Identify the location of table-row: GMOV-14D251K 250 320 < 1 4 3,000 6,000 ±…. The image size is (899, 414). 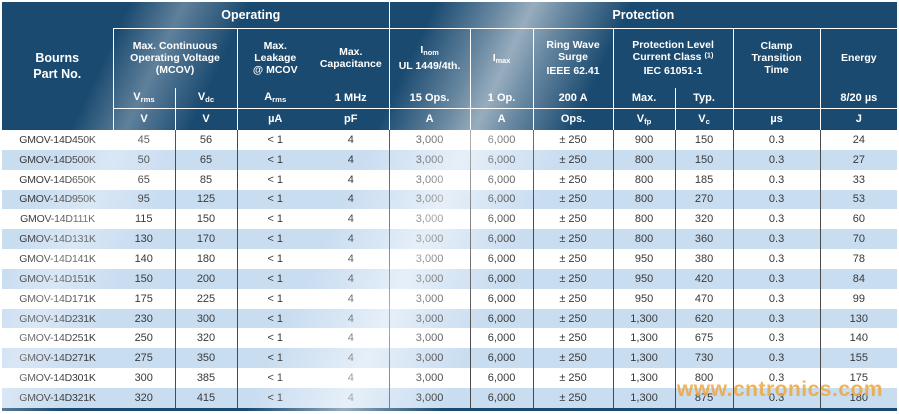
(450, 338).